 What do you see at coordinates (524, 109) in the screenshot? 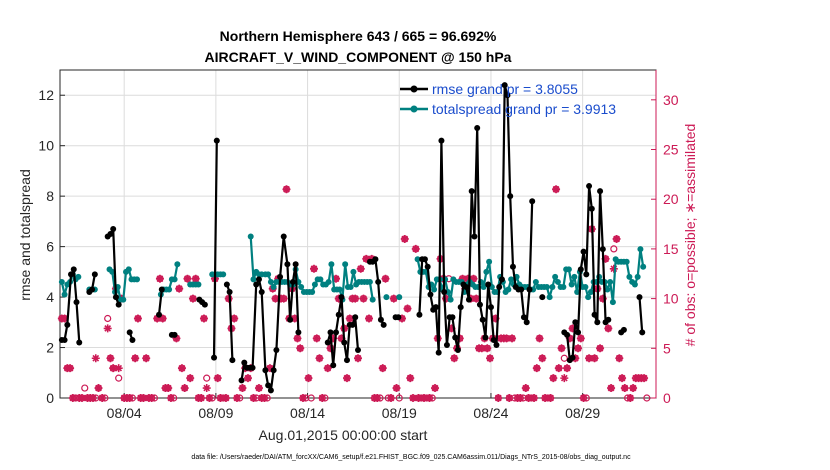
I see `legend-spread-label: totalspread grand pr = 3.9913` at bounding box center [524, 109].